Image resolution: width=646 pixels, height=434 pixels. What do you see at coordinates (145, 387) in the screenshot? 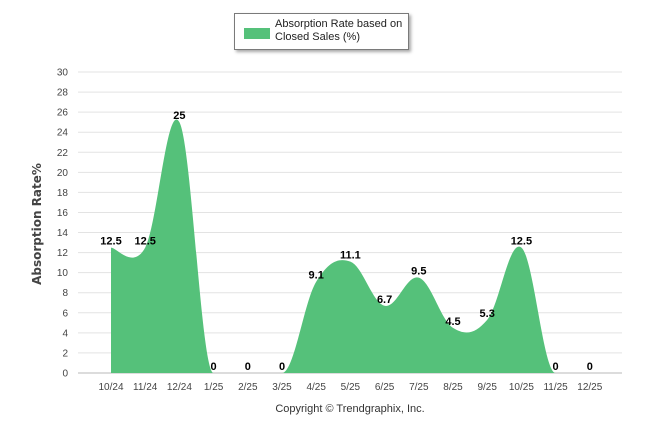
I see `x-tick-label: 11/24` at bounding box center [145, 387].